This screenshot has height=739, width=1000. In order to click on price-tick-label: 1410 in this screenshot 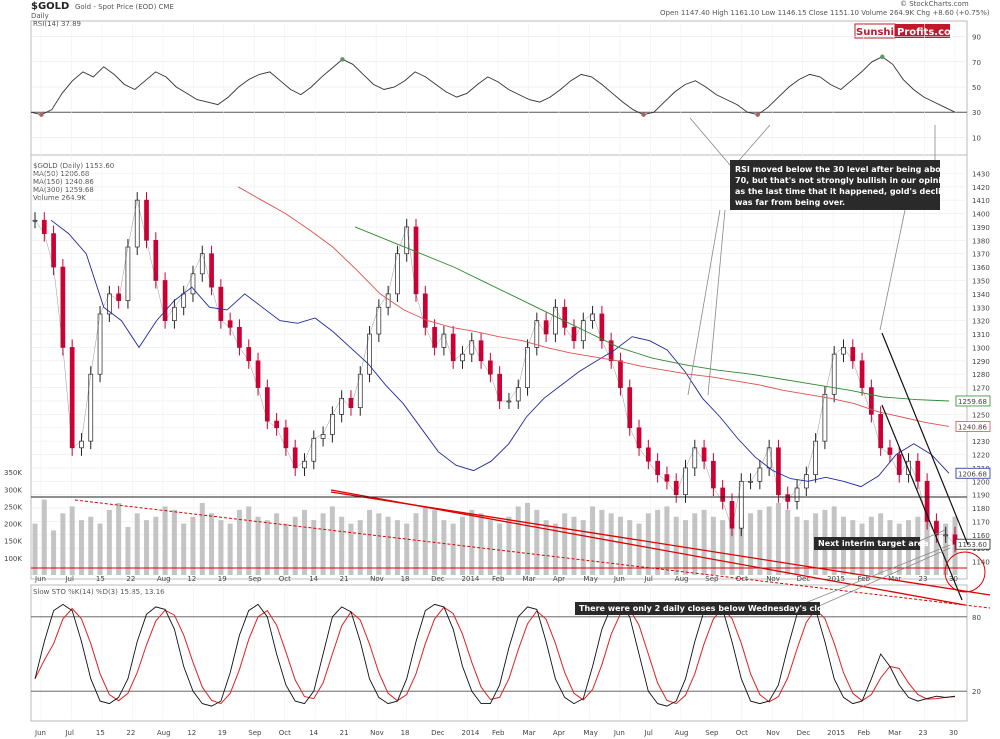, I will do `click(981, 201)`.